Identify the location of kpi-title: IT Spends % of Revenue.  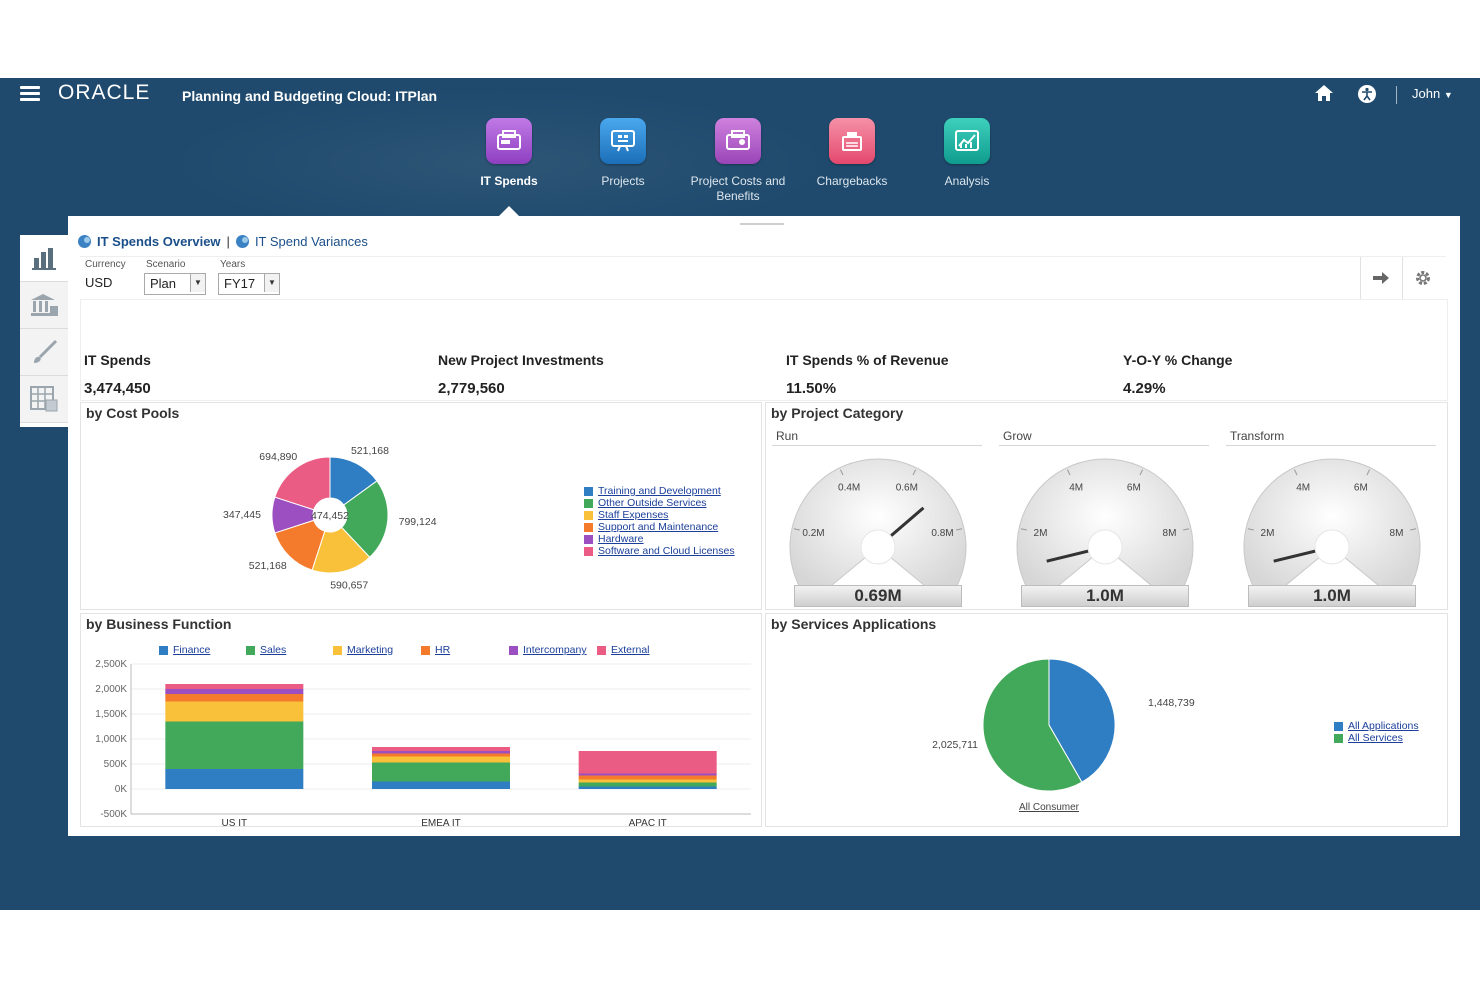
(867, 360).